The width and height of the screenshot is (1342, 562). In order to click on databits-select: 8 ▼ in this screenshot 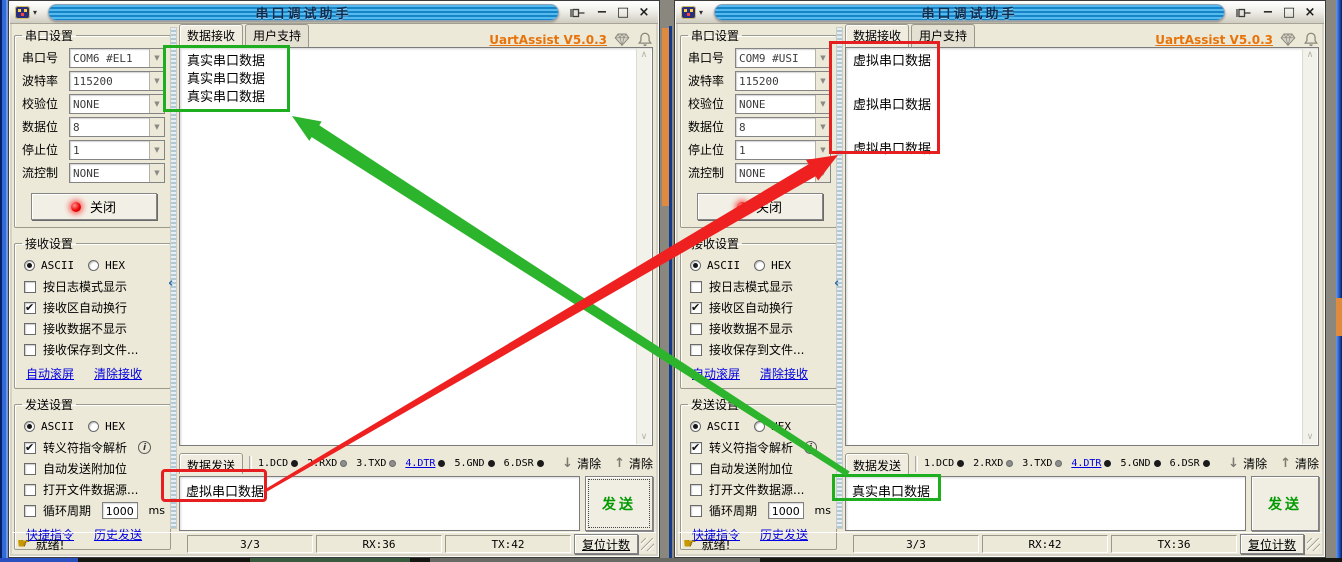, I will do `click(783, 126)`.